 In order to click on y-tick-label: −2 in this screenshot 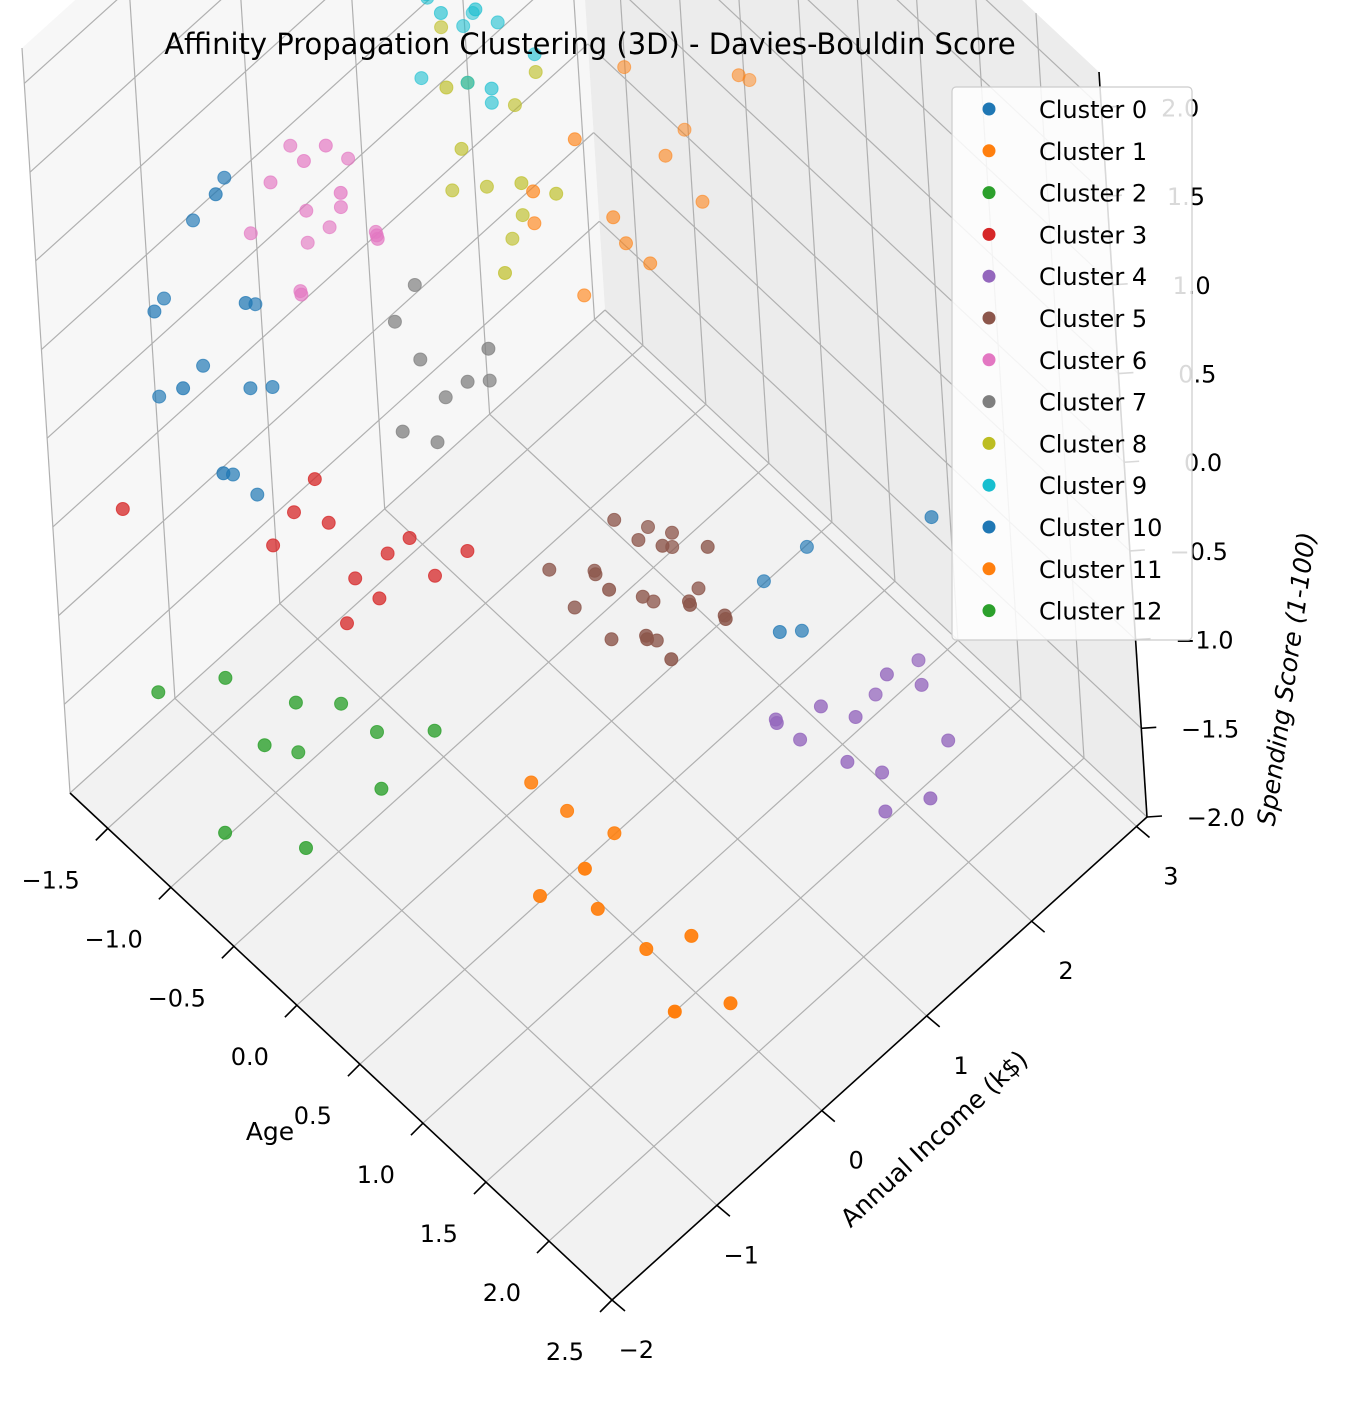, I will do `click(636, 1350)`.